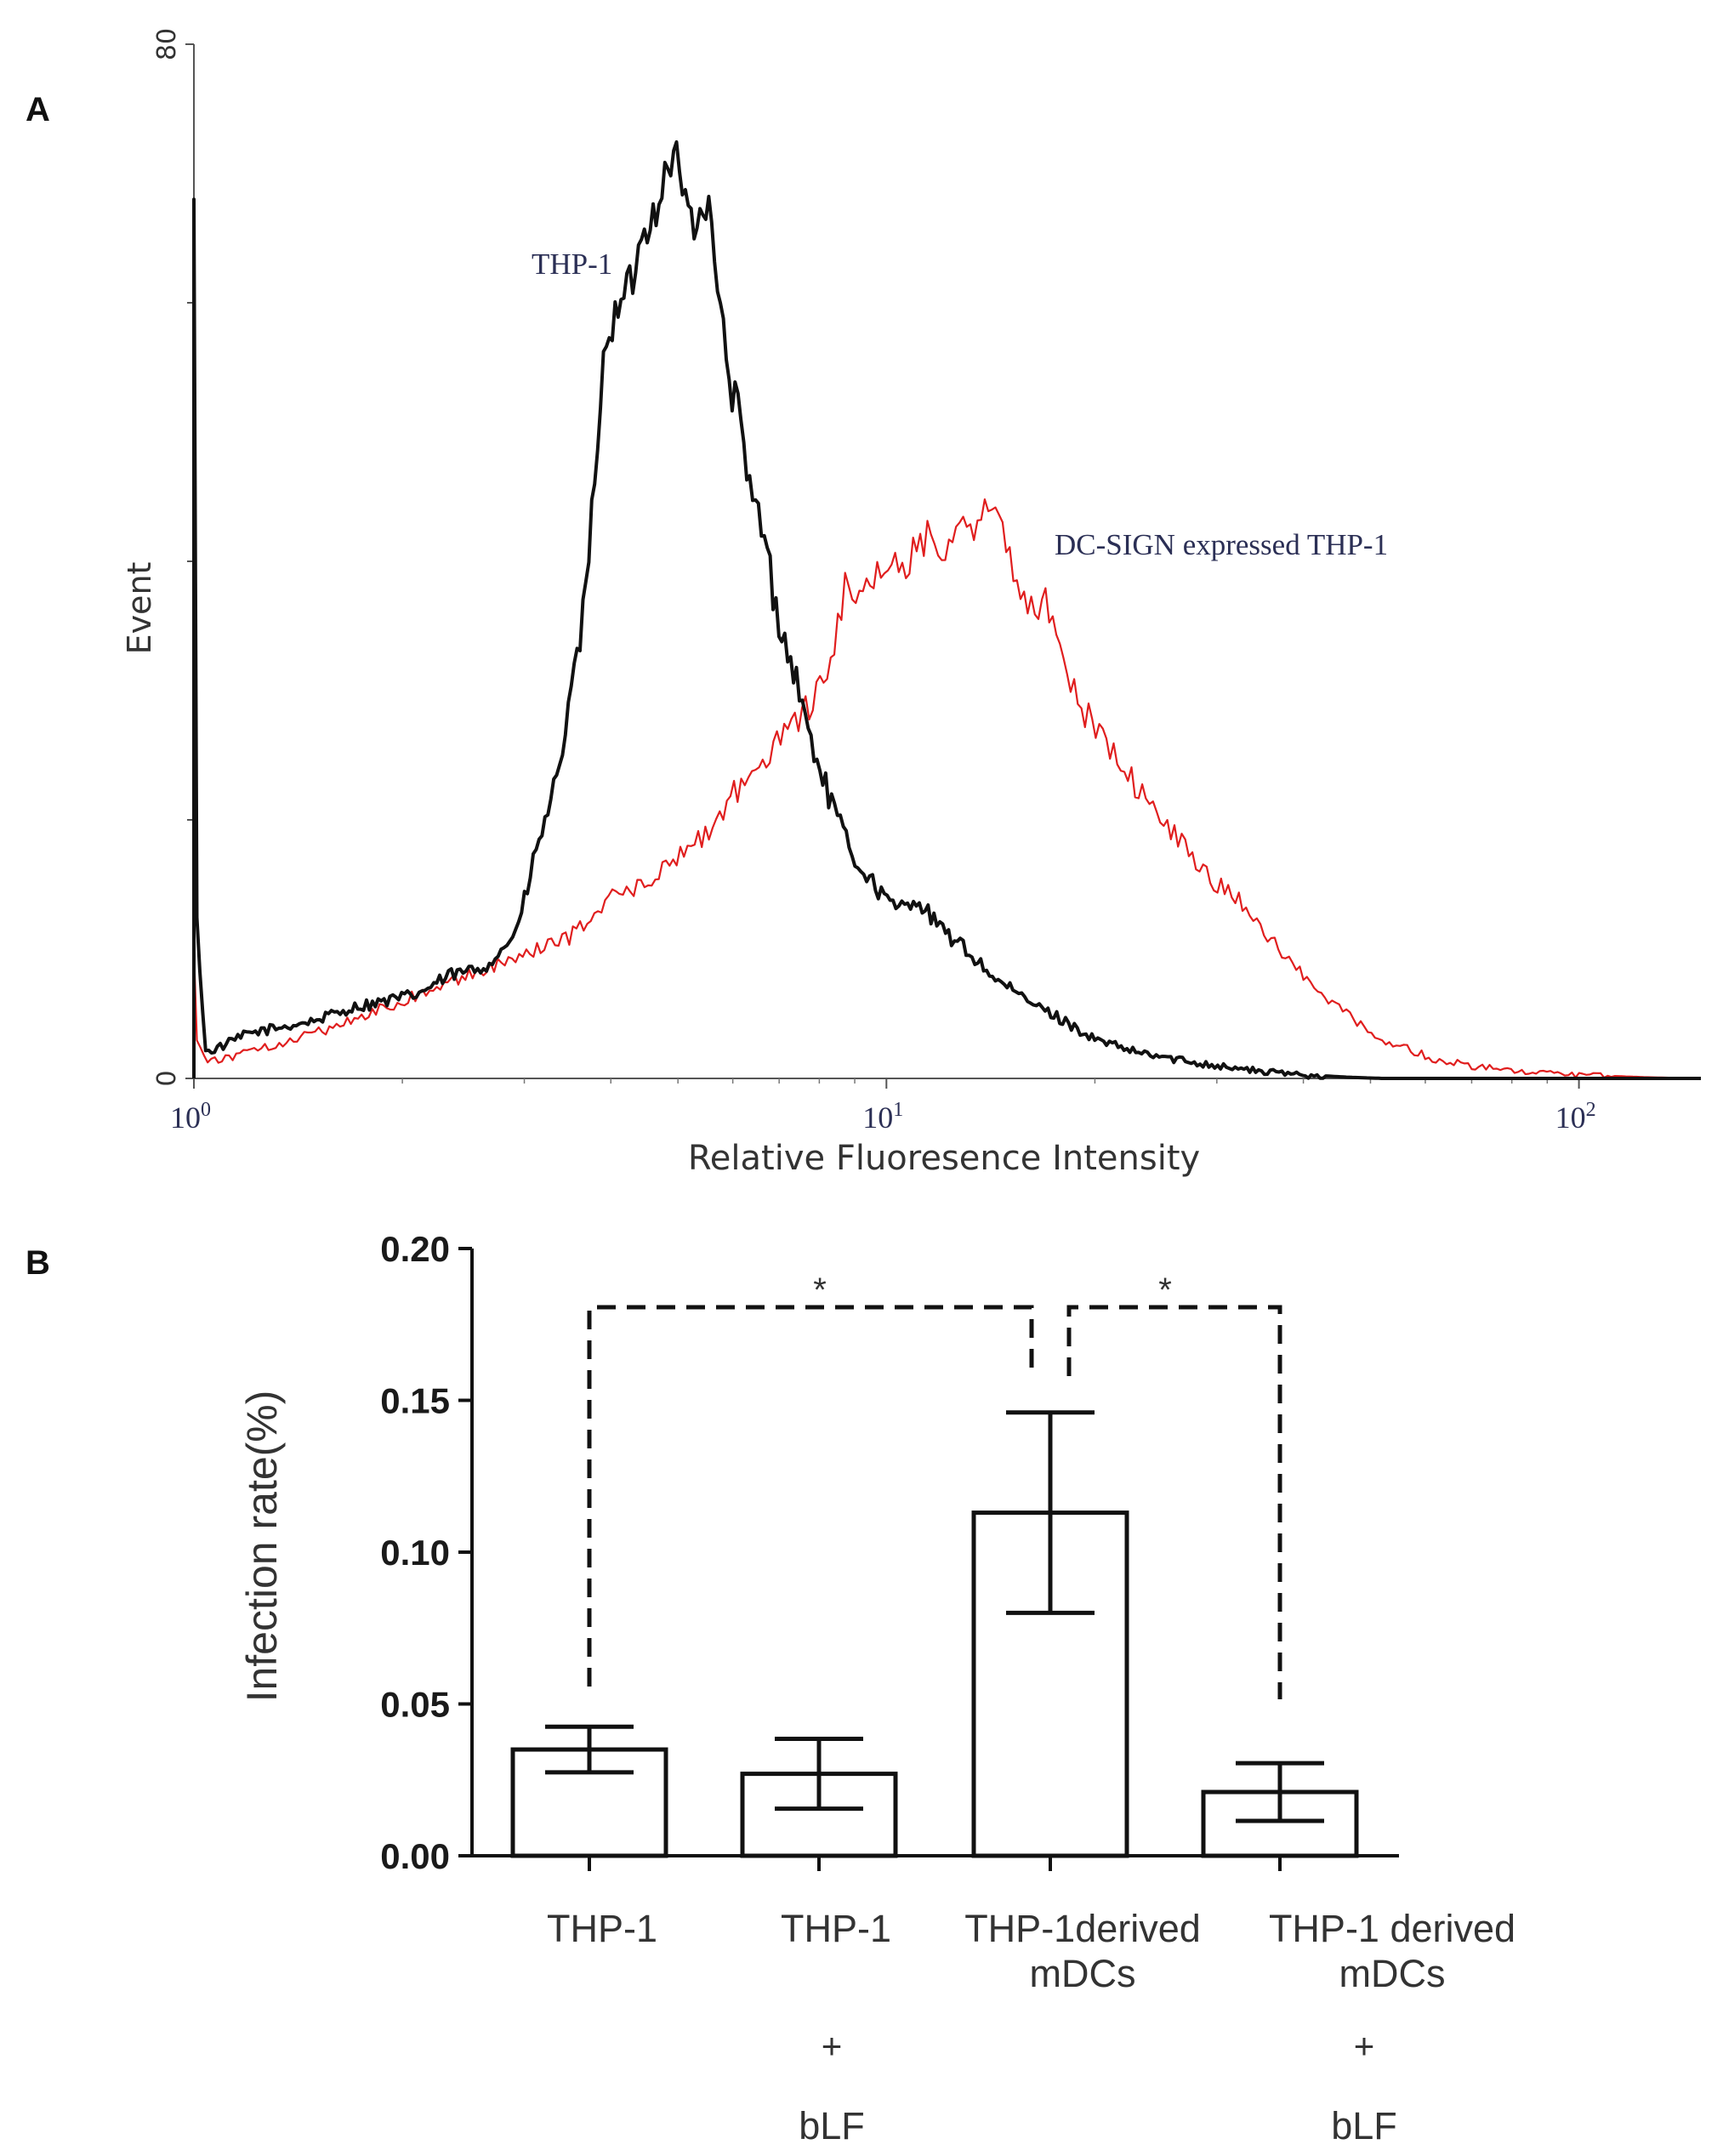 The image size is (1723, 2156). What do you see at coordinates (415, 1401) in the screenshot?
I see `b-y-tick-label: 0.15` at bounding box center [415, 1401].